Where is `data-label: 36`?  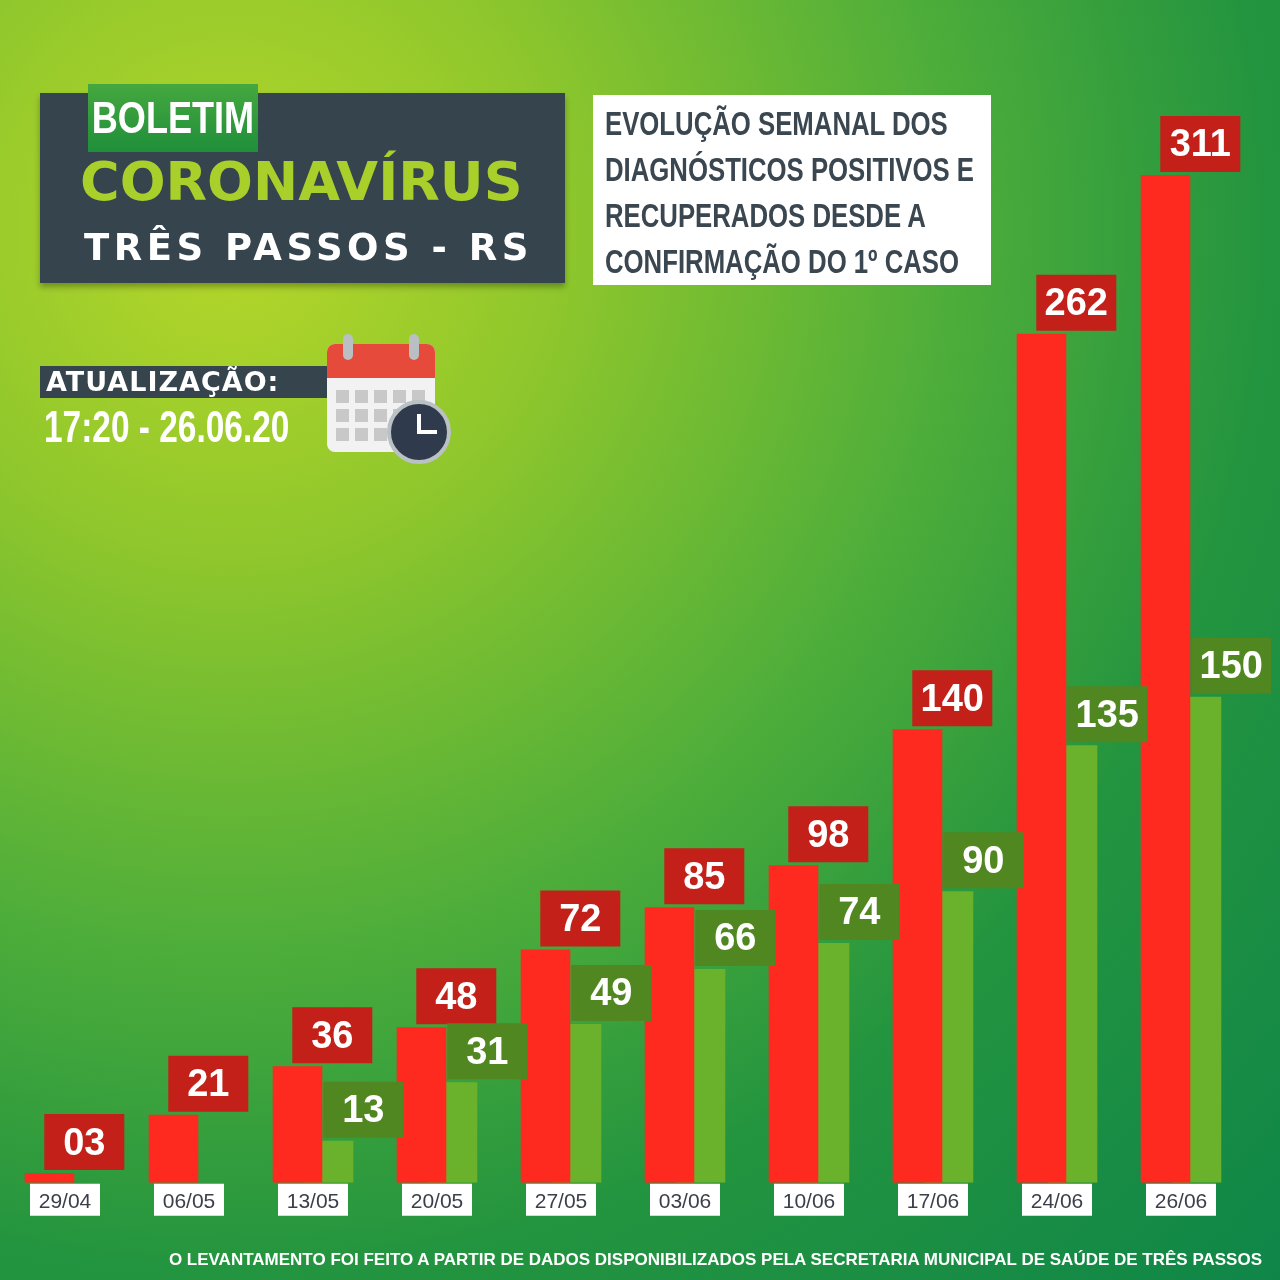 data-label: 36 is located at coordinates (332, 1034).